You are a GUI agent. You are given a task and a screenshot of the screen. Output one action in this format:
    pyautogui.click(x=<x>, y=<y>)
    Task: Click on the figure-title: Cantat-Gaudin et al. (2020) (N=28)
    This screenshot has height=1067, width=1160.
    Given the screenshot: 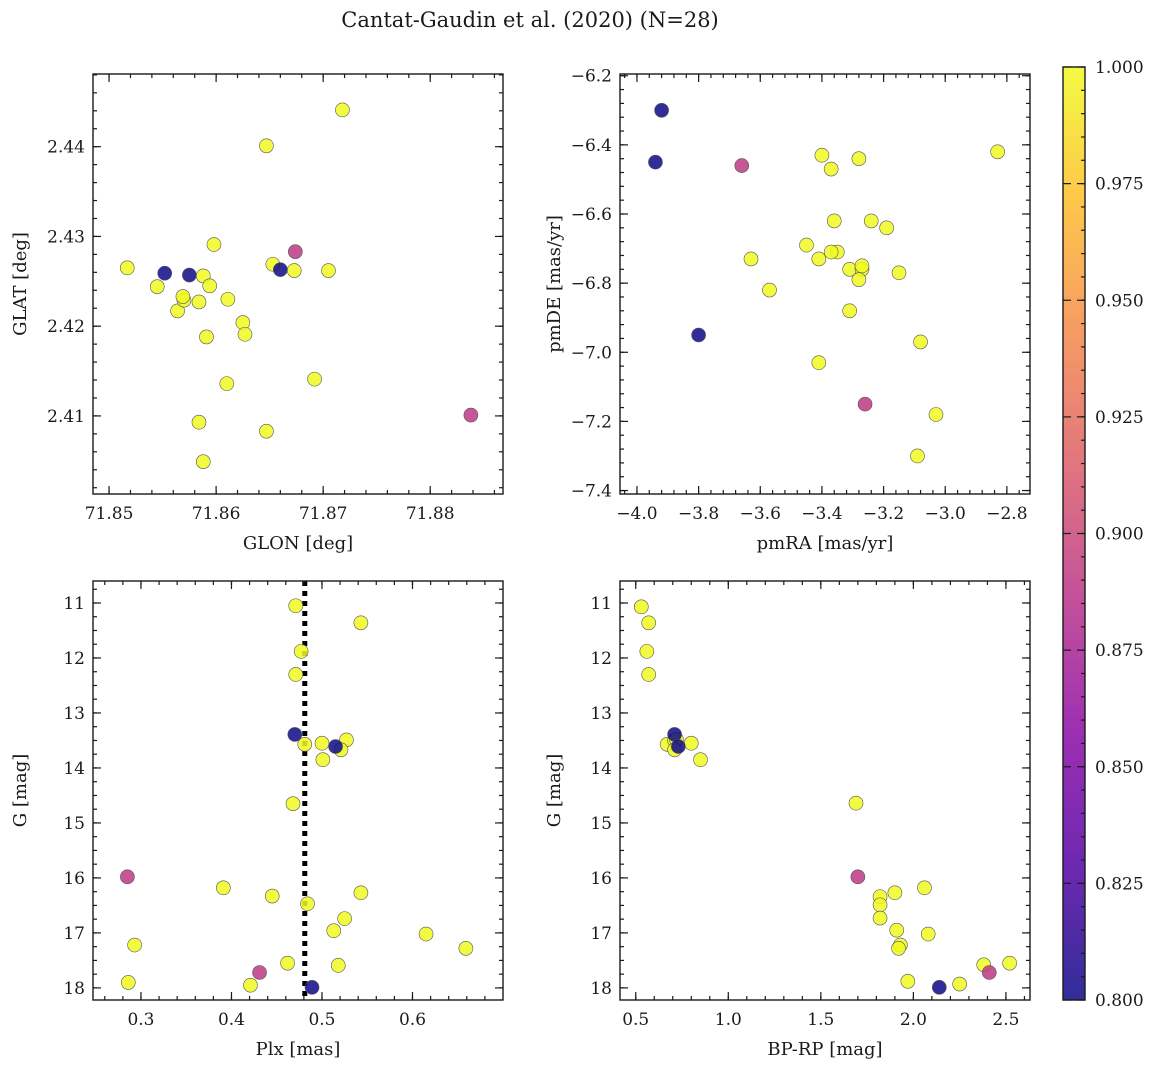 What is the action you would take?
    pyautogui.click(x=530, y=20)
    